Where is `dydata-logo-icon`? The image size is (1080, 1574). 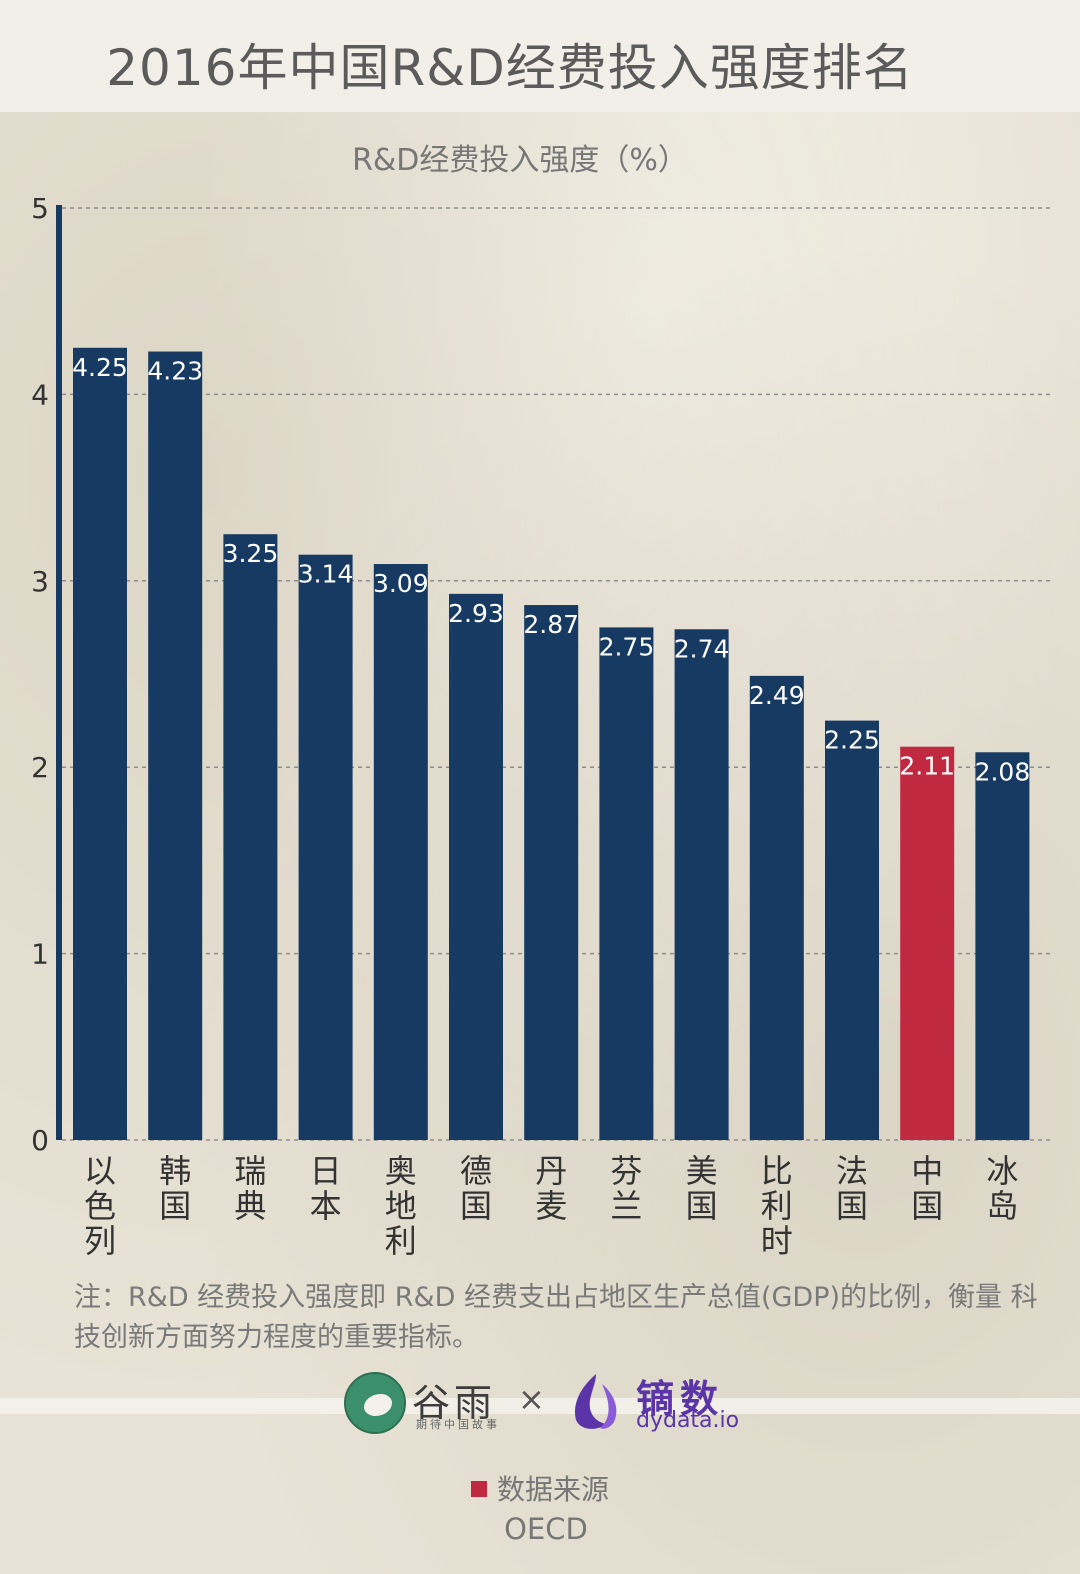 dydata-logo-icon is located at coordinates (595, 1401).